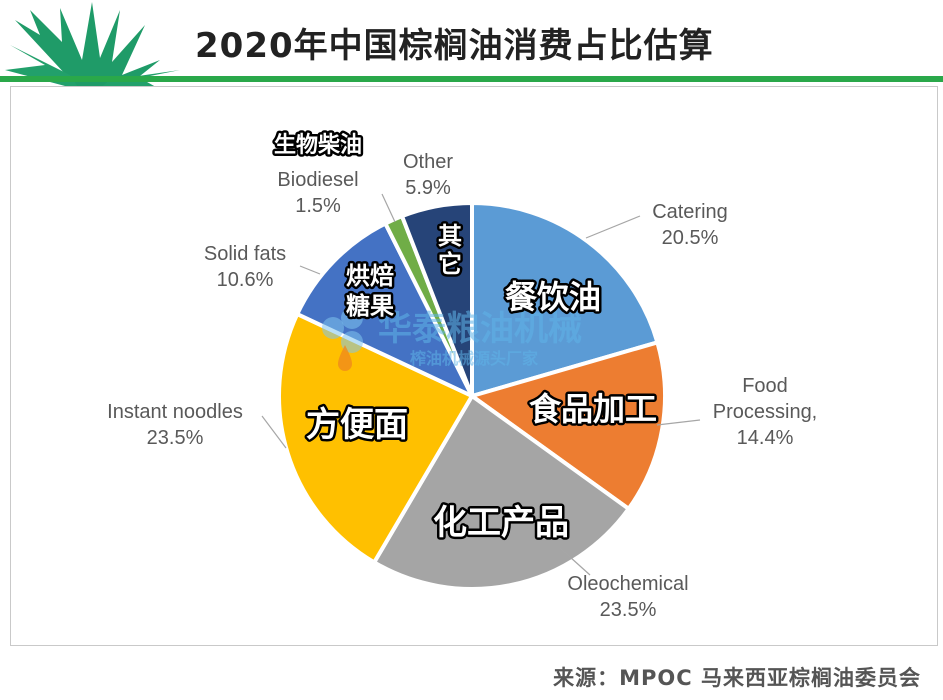 The image size is (943, 700). Describe the element at coordinates (318, 206) in the screenshot. I see `slice-value-biodiesel: 1.5%` at that location.